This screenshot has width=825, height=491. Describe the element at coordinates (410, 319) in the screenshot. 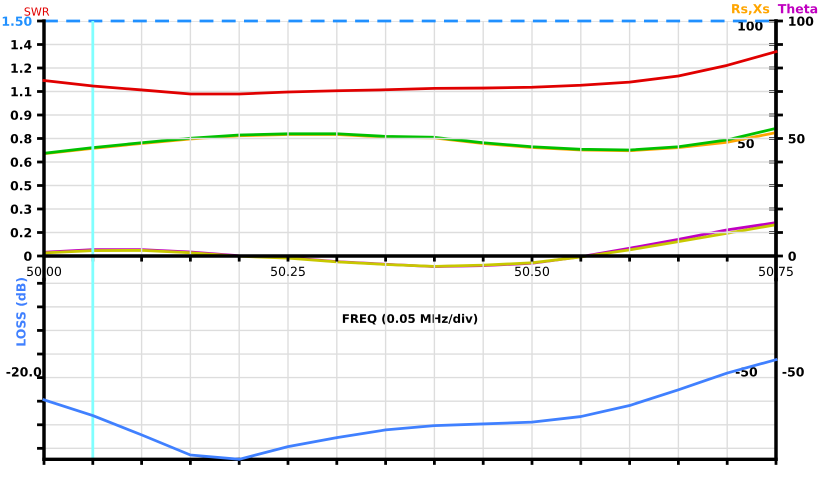

I see `x-axis-title: FREQ (0.05 MHz/div)` at that location.